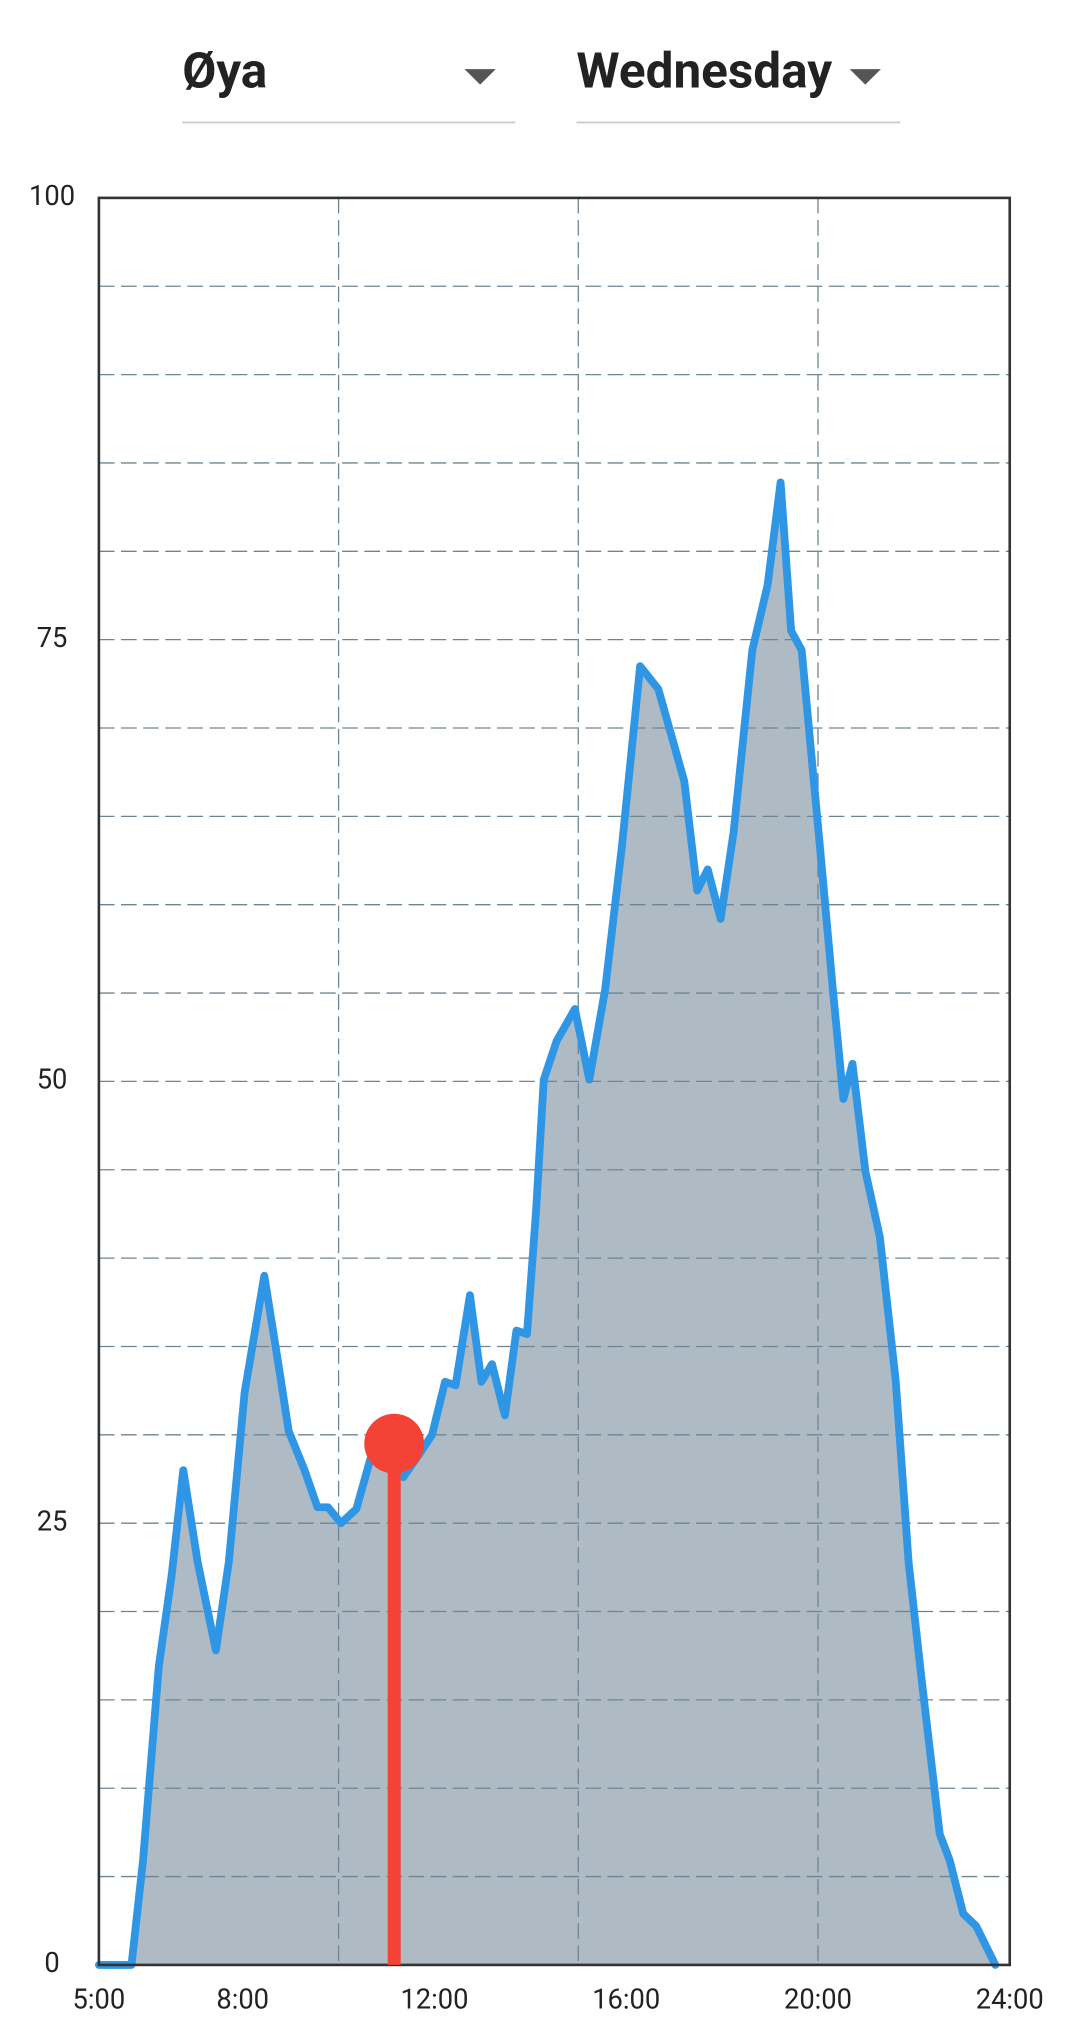  Describe the element at coordinates (818, 2000) in the screenshot. I see `x-tick-label: 20:00` at that location.